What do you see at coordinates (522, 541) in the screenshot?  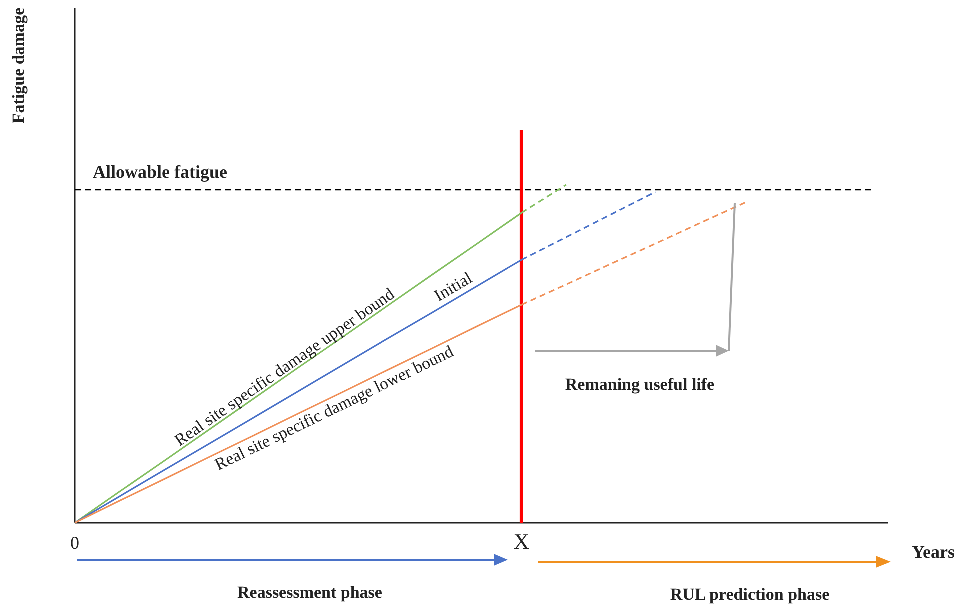 I see `x-tick-label: X` at bounding box center [522, 541].